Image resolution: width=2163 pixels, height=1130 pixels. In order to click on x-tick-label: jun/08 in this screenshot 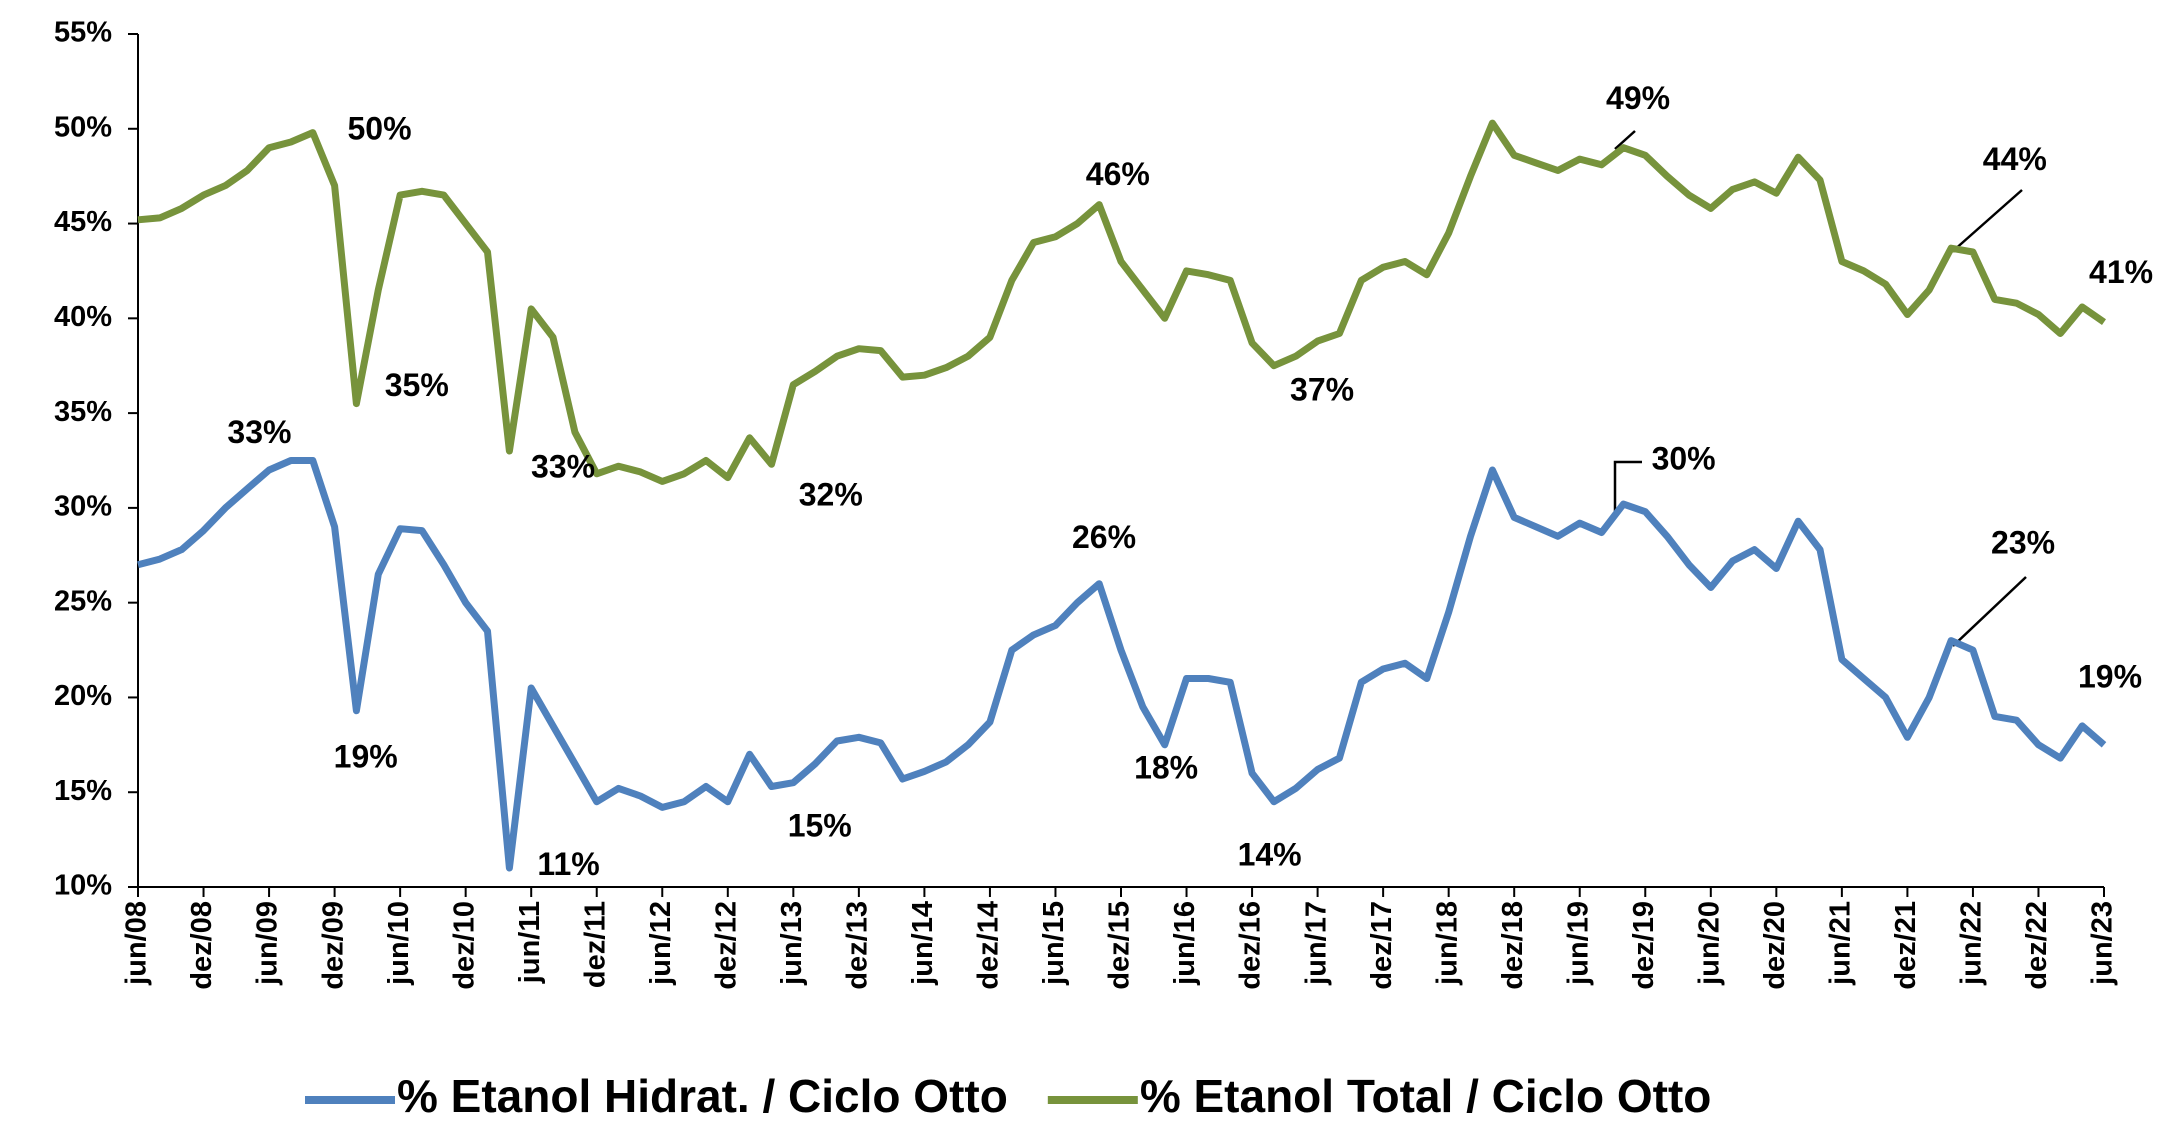, I will do `click(137, 943)`.